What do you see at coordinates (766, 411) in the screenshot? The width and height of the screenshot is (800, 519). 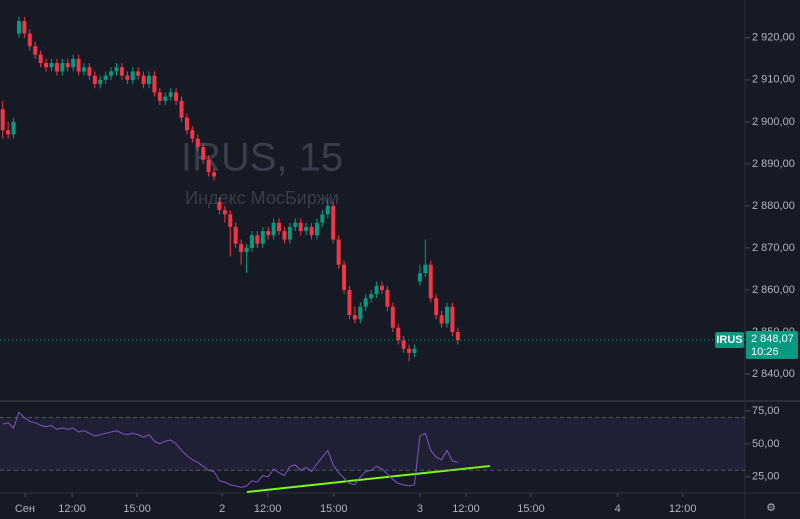 I see `y-tick-label: 75,00` at bounding box center [766, 411].